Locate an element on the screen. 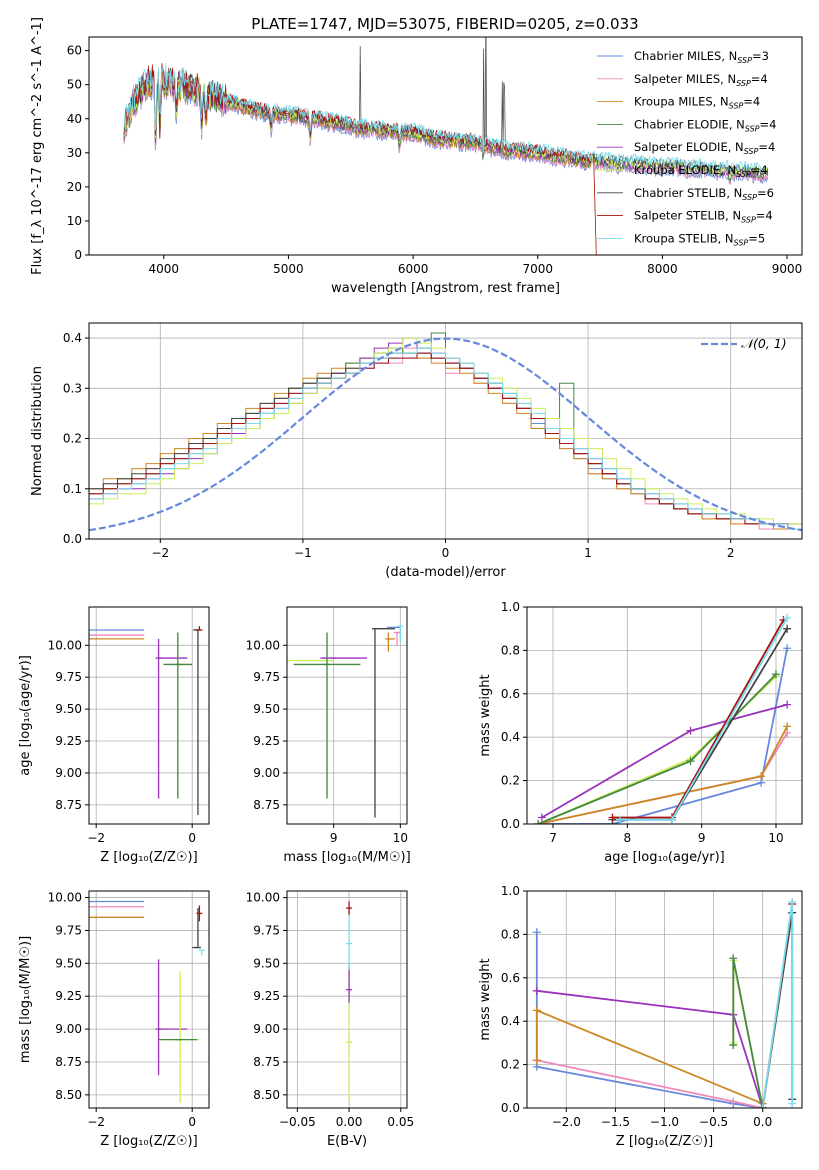 Image resolution: width=819 pixels, height=1170 pixels. x-tick-label: 7000 is located at coordinates (537, 269).